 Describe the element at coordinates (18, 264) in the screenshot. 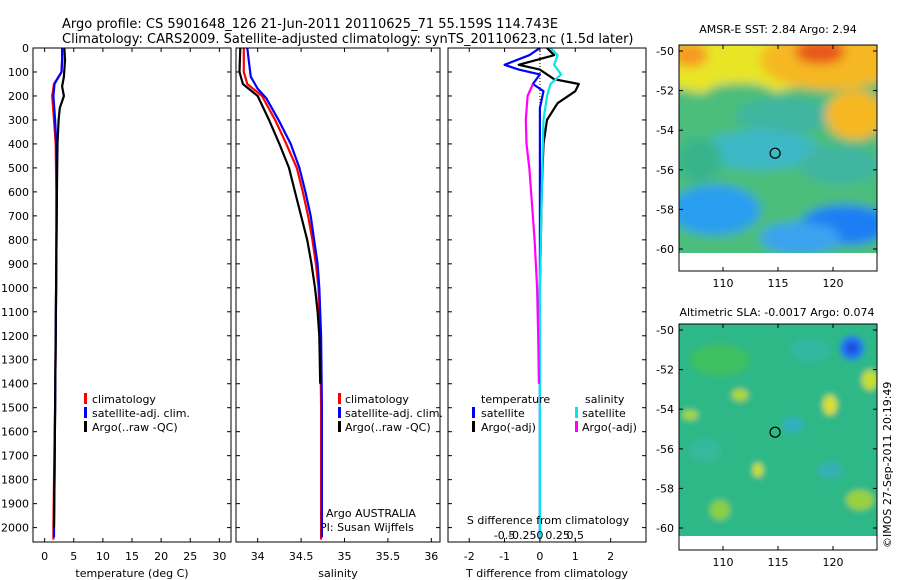

I see `y-tick-label: 900` at that location.